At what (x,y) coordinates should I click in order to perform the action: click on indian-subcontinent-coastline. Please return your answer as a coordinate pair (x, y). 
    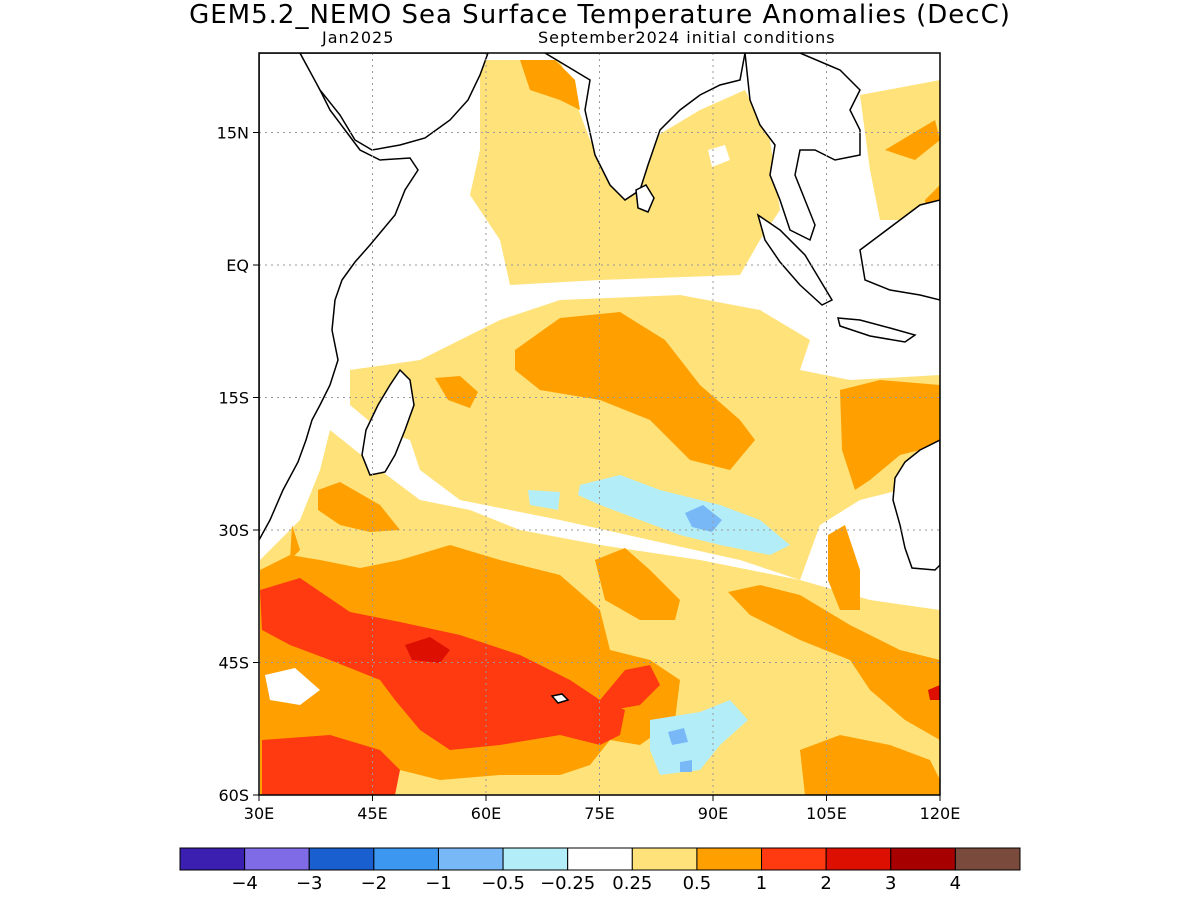
    Looking at the image, I should click on (644, 127).